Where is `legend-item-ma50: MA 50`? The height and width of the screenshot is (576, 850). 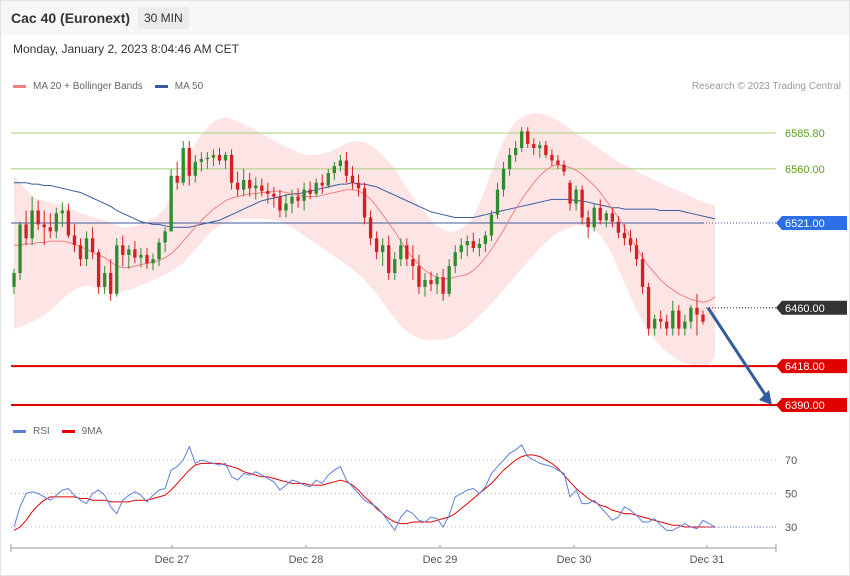 legend-item-ma50: MA 50 is located at coordinates (179, 86).